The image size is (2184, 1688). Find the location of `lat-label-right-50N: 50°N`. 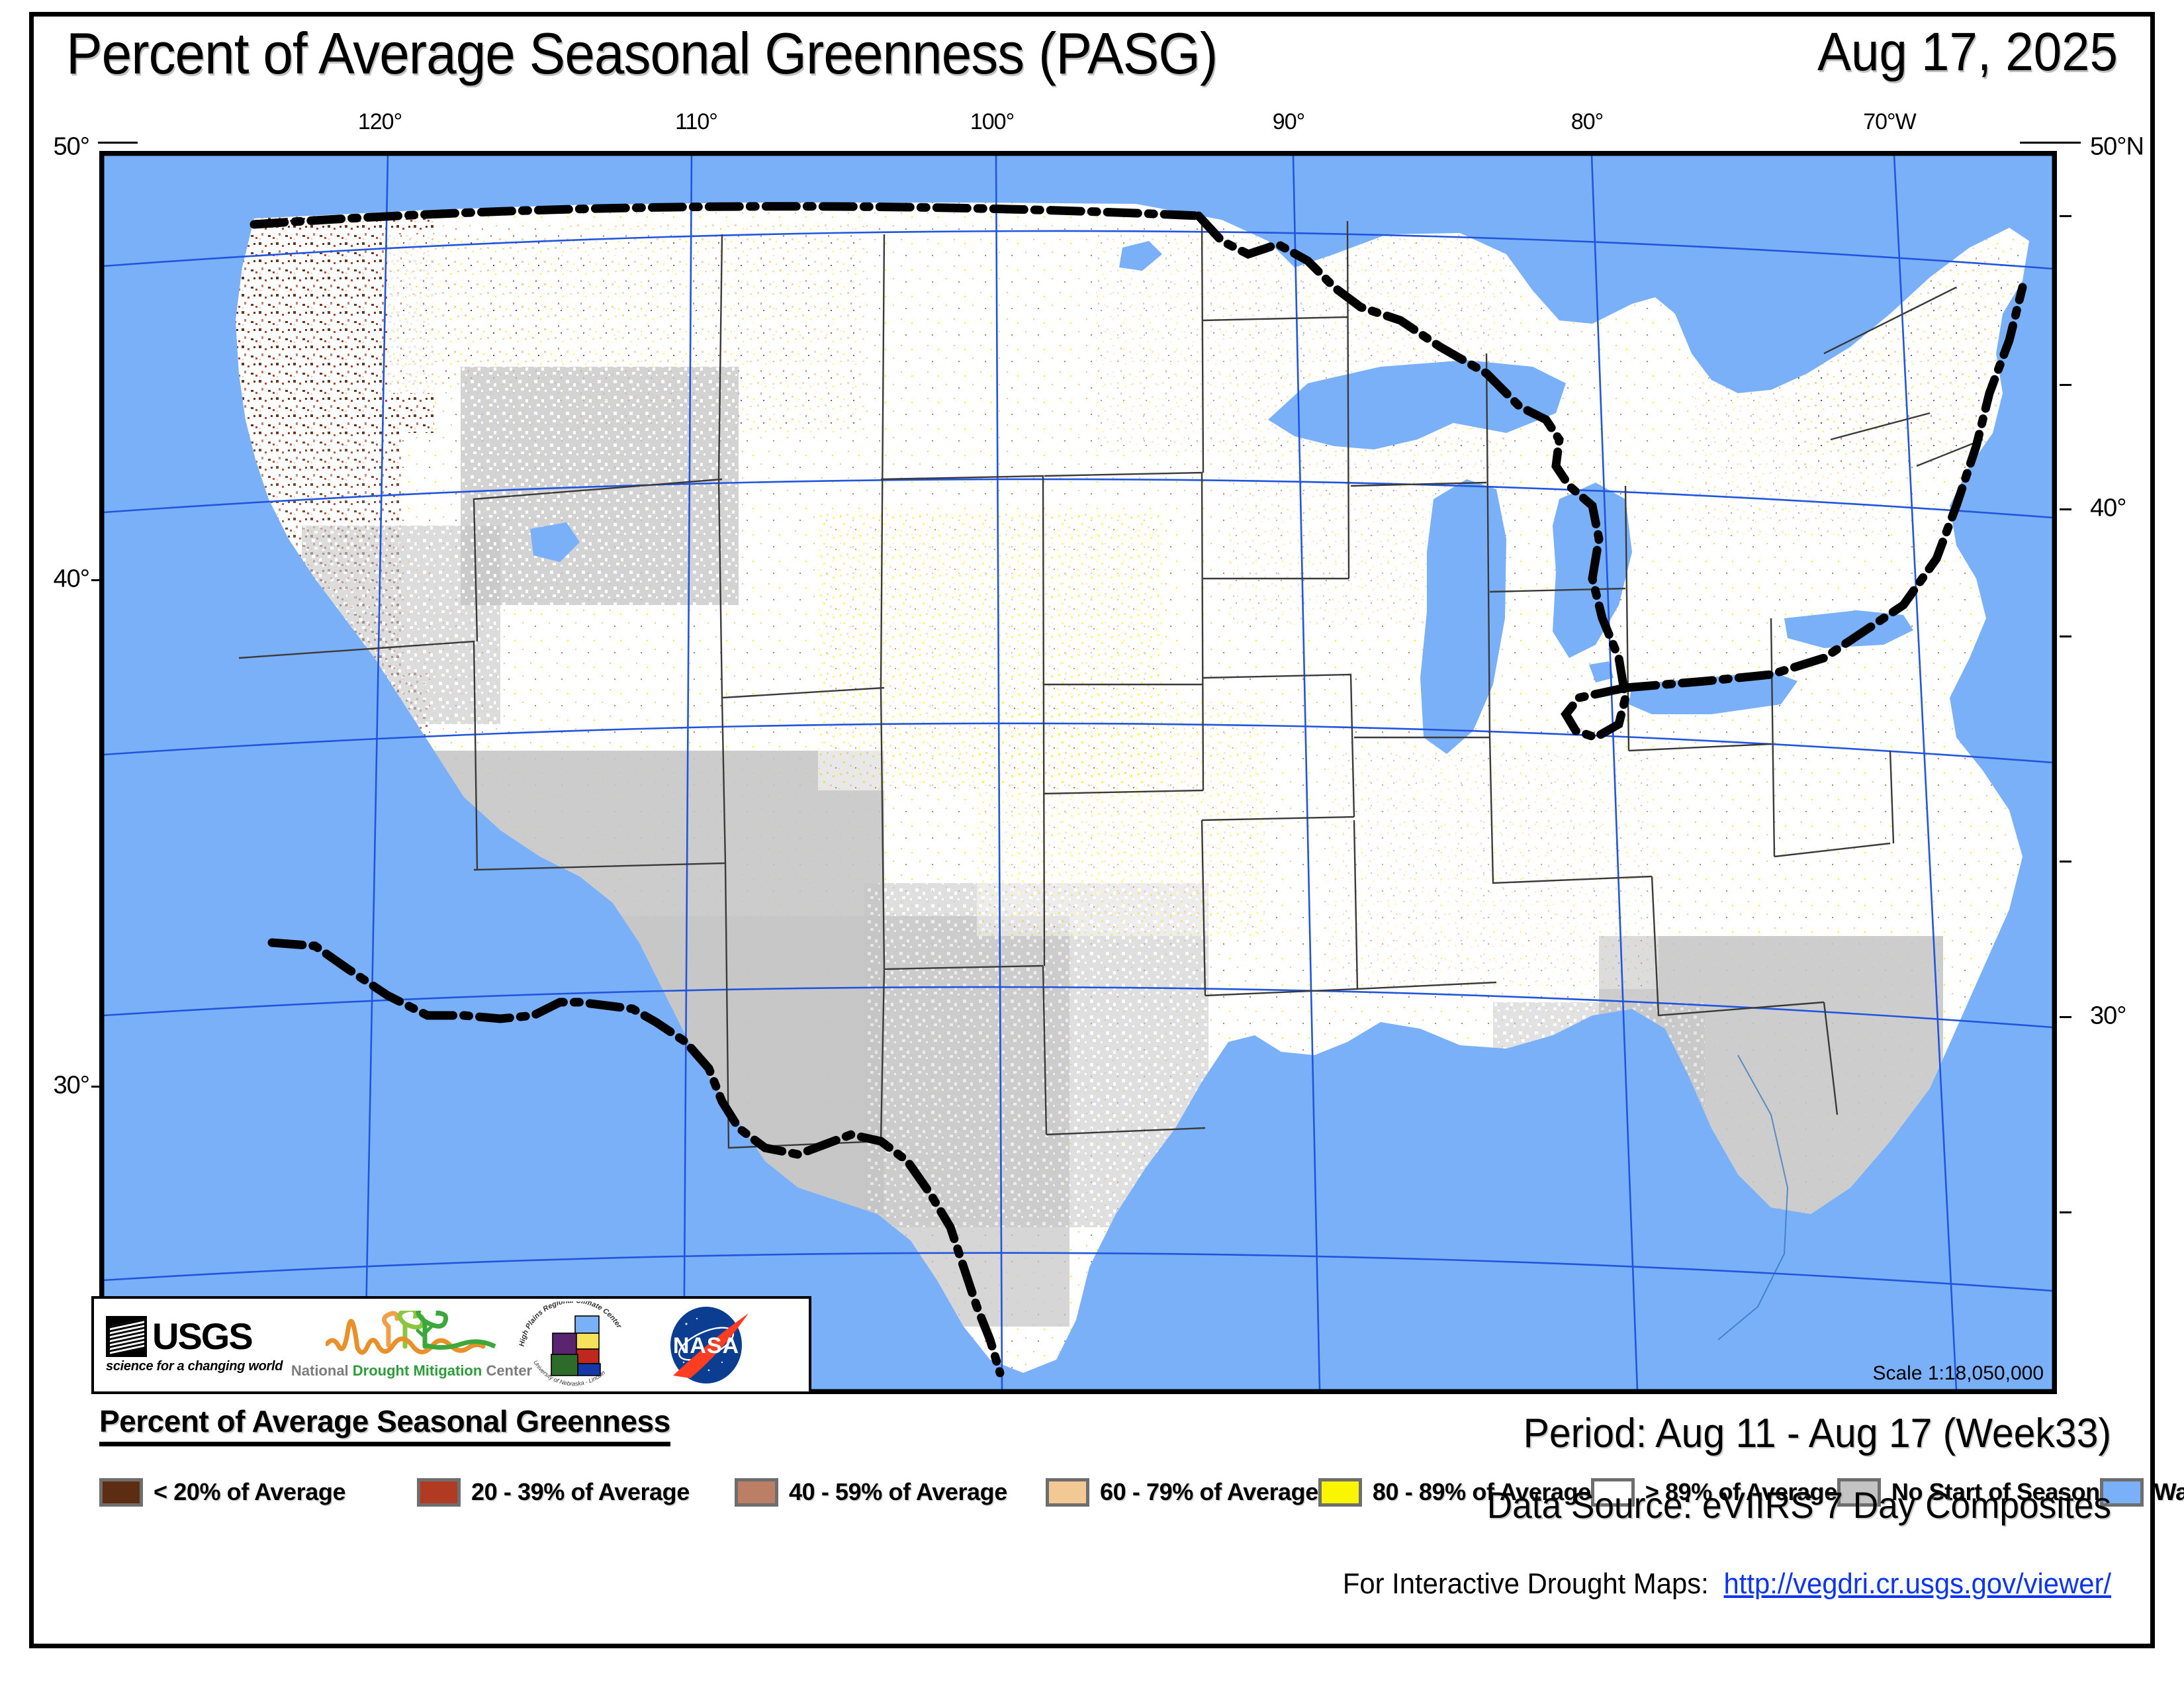

lat-label-right-50N: 50°N is located at coordinates (2117, 146).